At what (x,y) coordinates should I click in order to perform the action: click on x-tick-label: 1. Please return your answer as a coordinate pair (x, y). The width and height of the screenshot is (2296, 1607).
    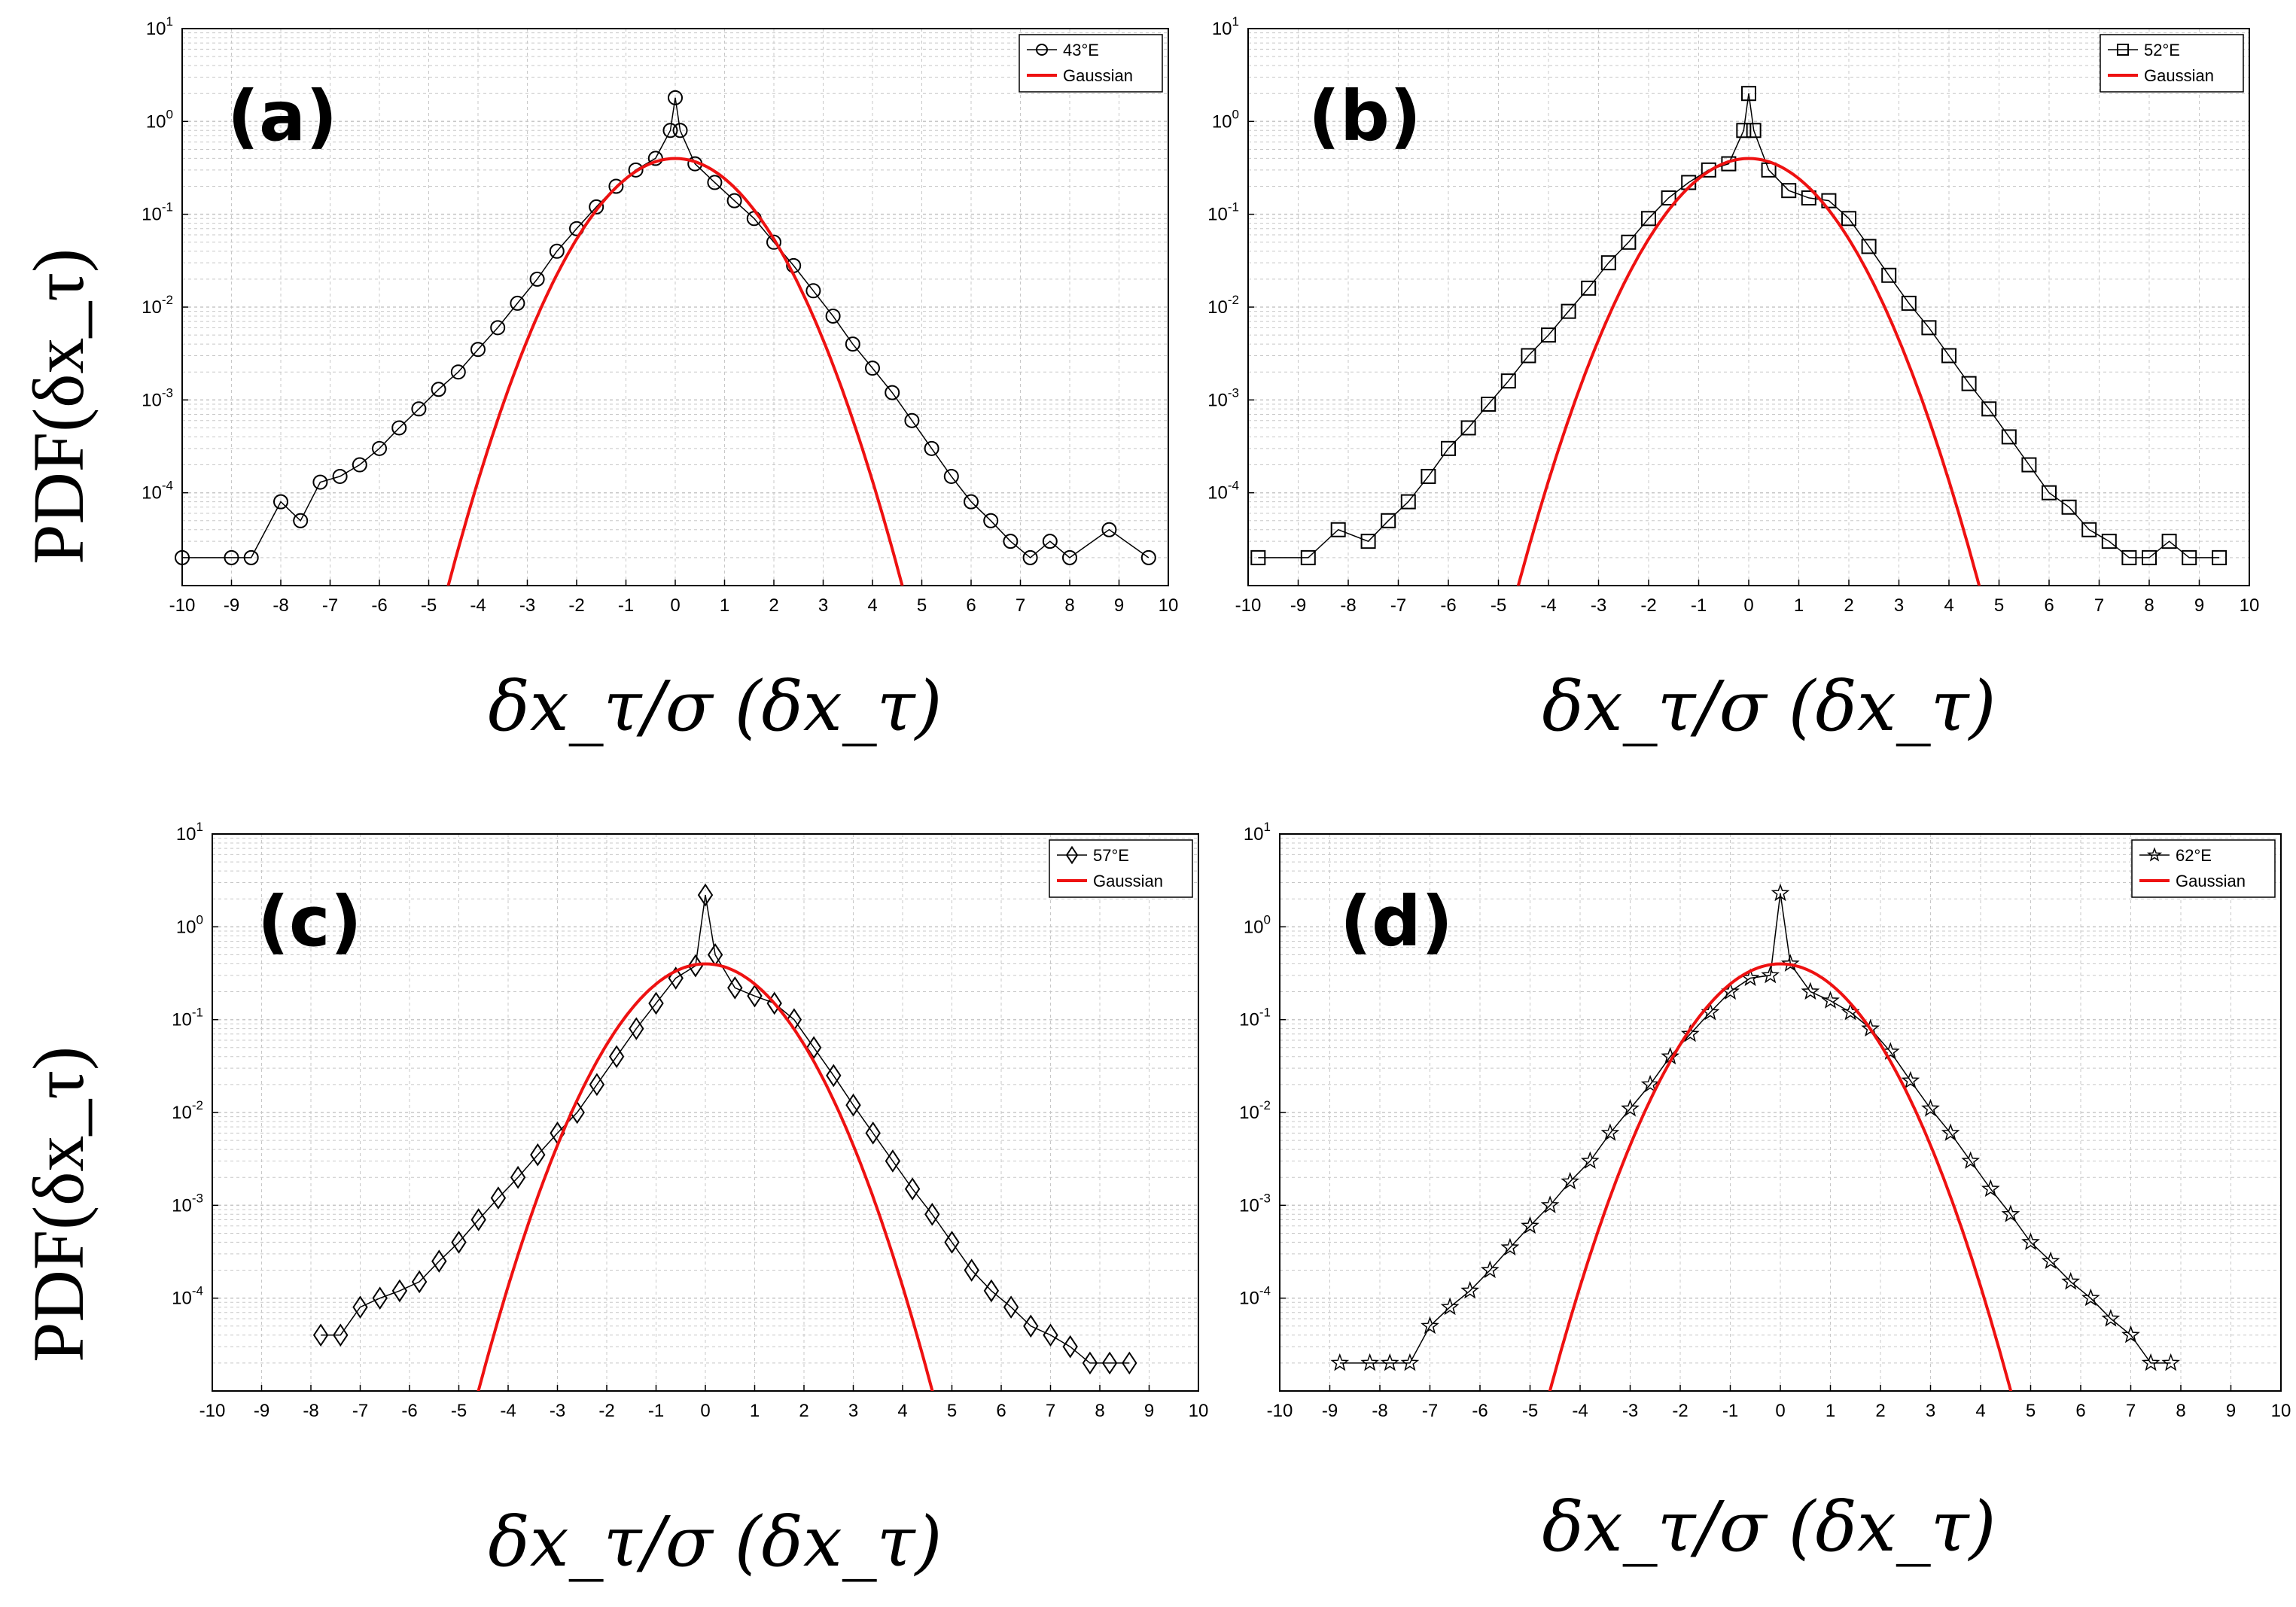
    Looking at the image, I should click on (755, 1411).